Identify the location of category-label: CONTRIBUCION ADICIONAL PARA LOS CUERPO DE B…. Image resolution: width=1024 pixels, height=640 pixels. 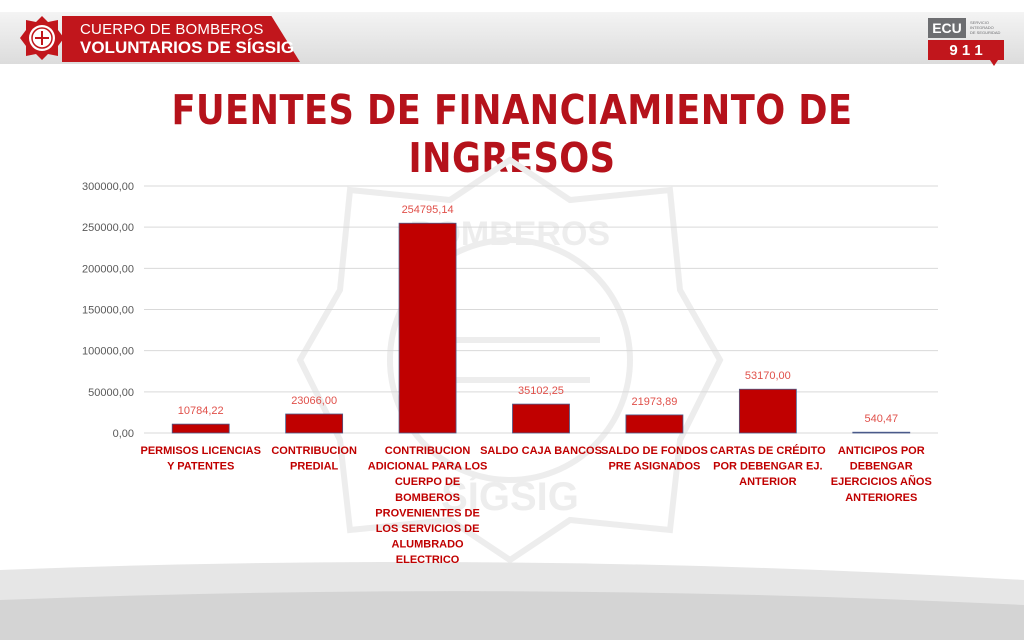
(428, 505).